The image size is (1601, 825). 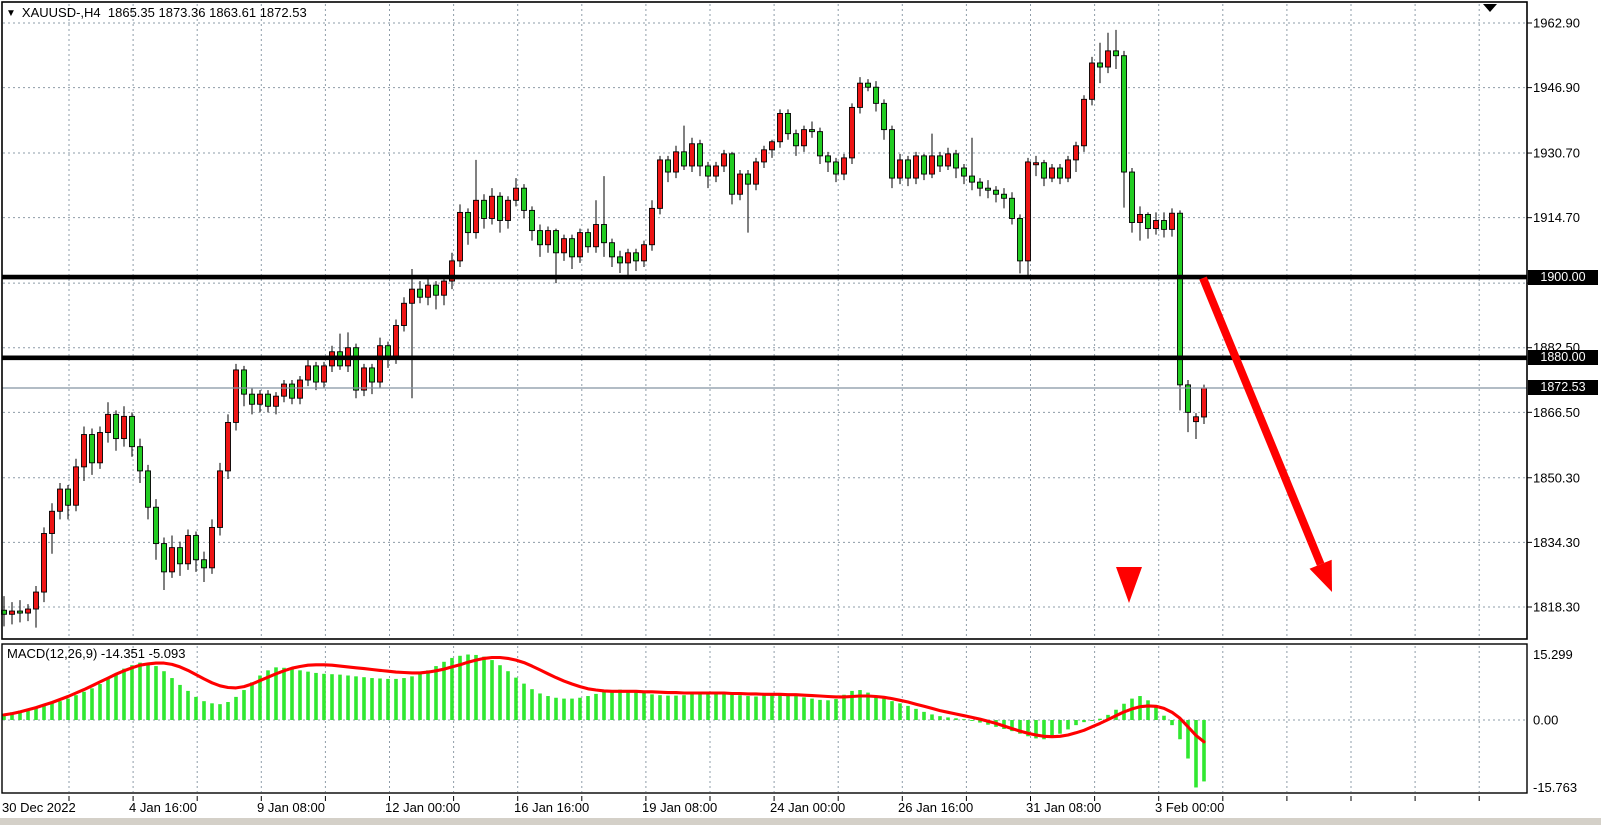 What do you see at coordinates (1321, 575) in the screenshot?
I see `trend-arrow-head` at bounding box center [1321, 575].